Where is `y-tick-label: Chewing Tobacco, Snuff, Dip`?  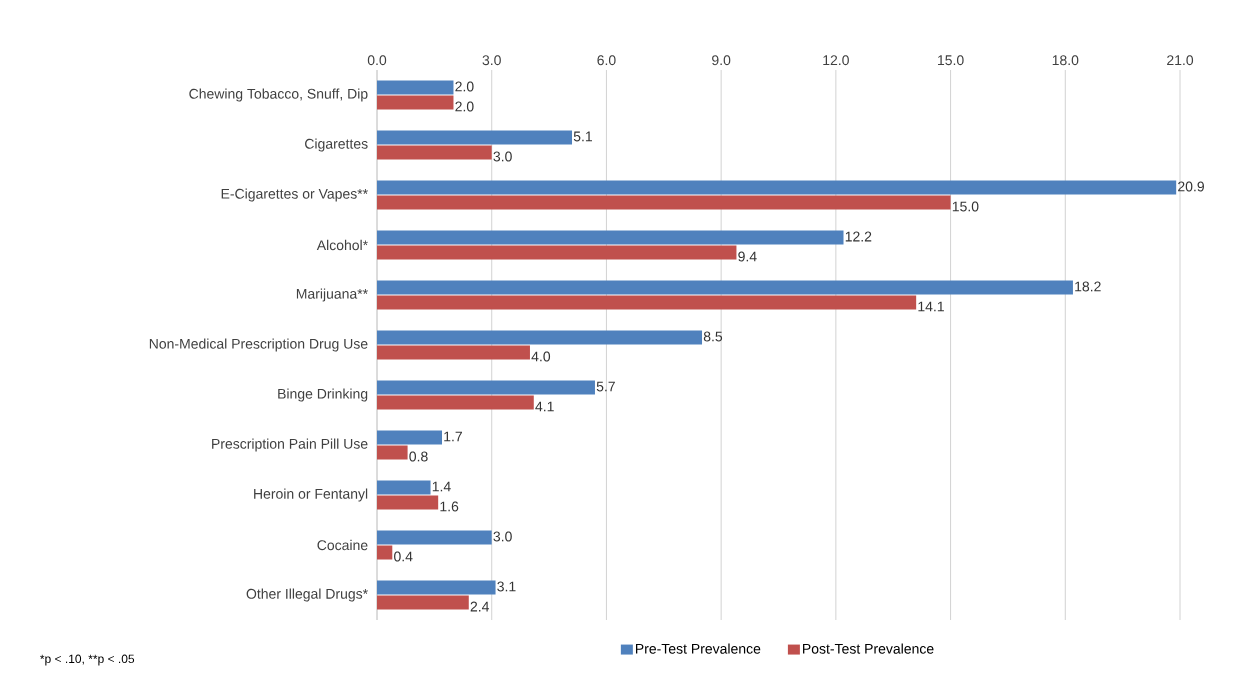
y-tick-label: Chewing Tobacco, Snuff, Dip is located at coordinates (278, 95).